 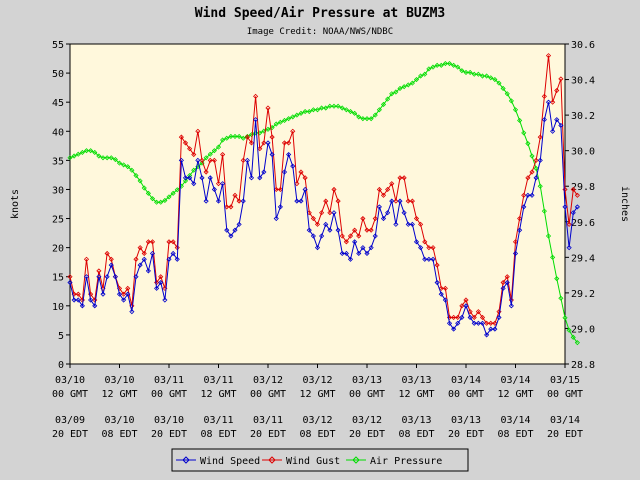 I want to click on x-tick-local-date: 03/12, so click(x=317, y=420).